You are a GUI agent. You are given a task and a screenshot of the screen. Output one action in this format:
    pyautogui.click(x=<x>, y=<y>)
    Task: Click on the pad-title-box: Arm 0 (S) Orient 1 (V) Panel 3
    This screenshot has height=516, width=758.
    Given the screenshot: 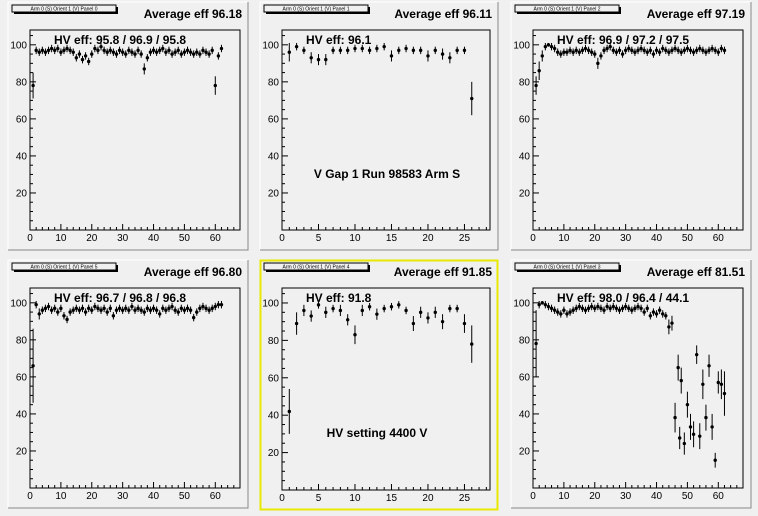 What is the action you would take?
    pyautogui.click(x=567, y=267)
    